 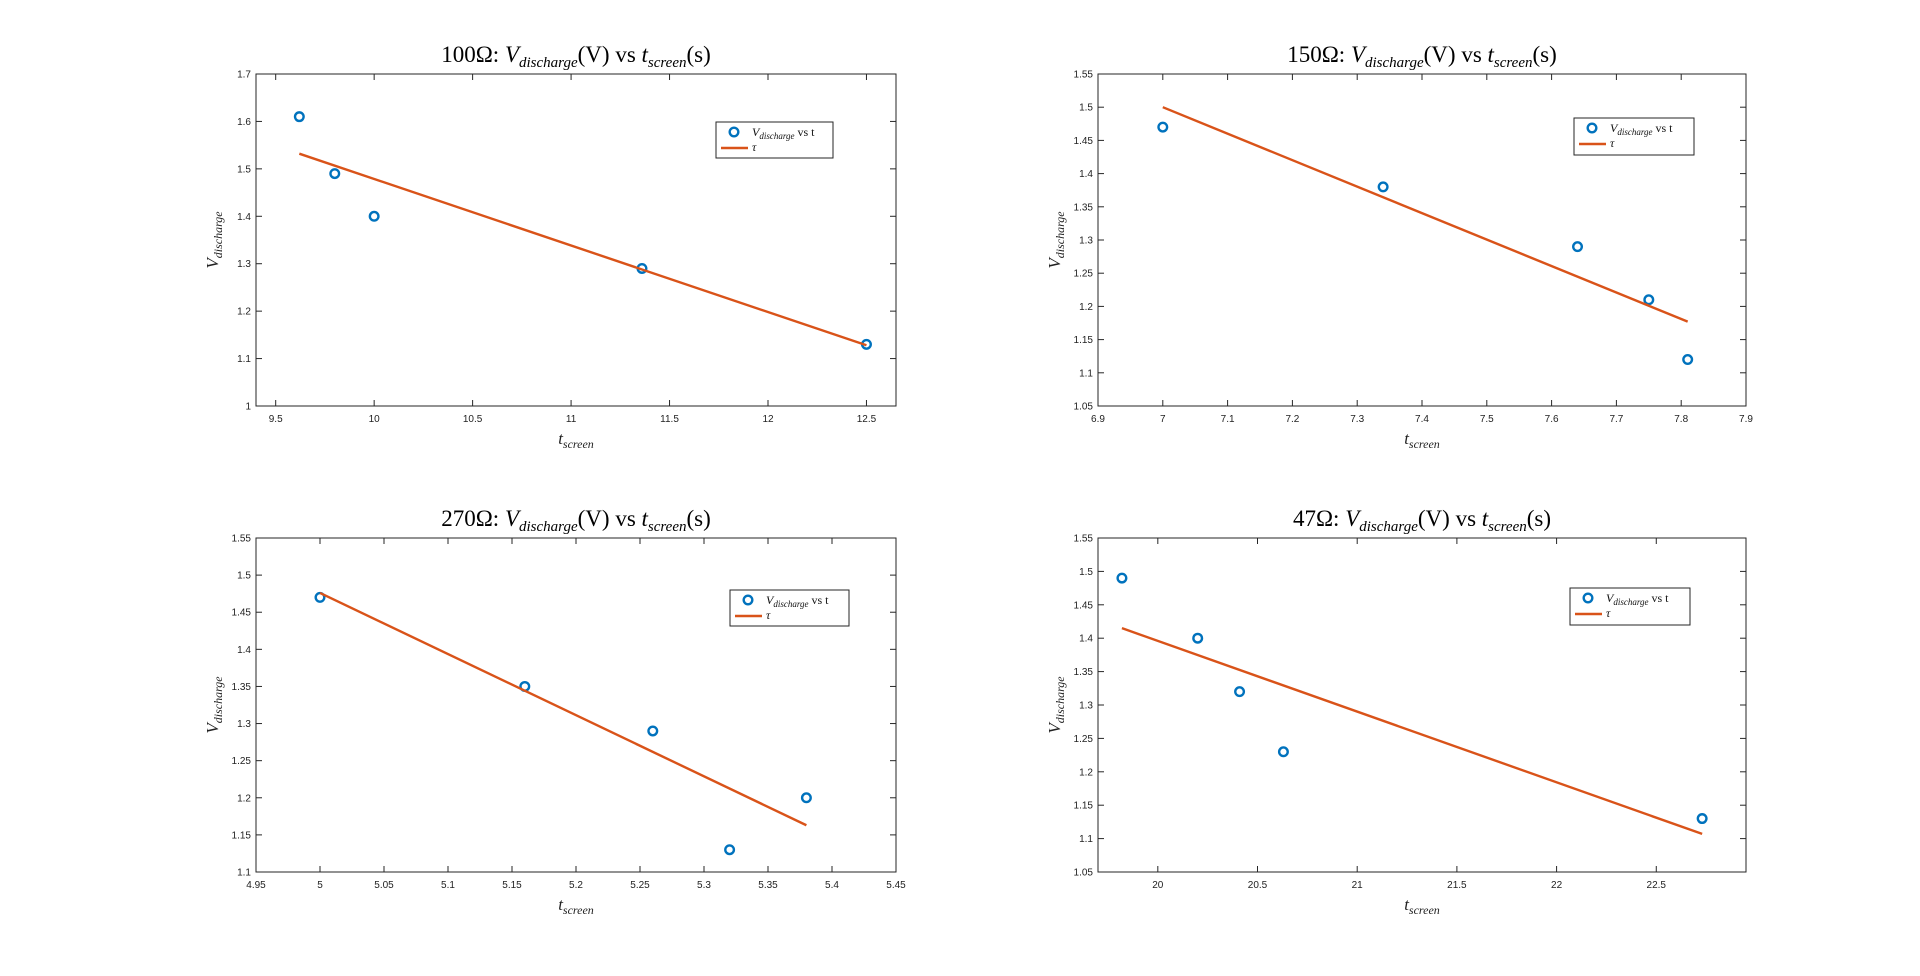 I want to click on x-tick-label: 22, so click(x=1557, y=885).